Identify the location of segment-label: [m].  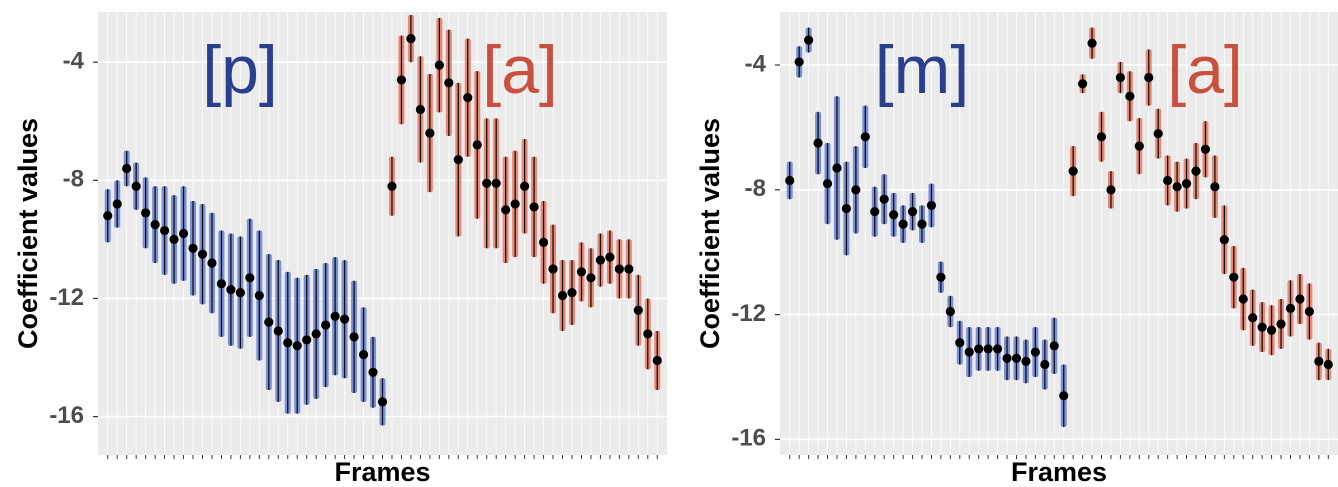
(922, 70).